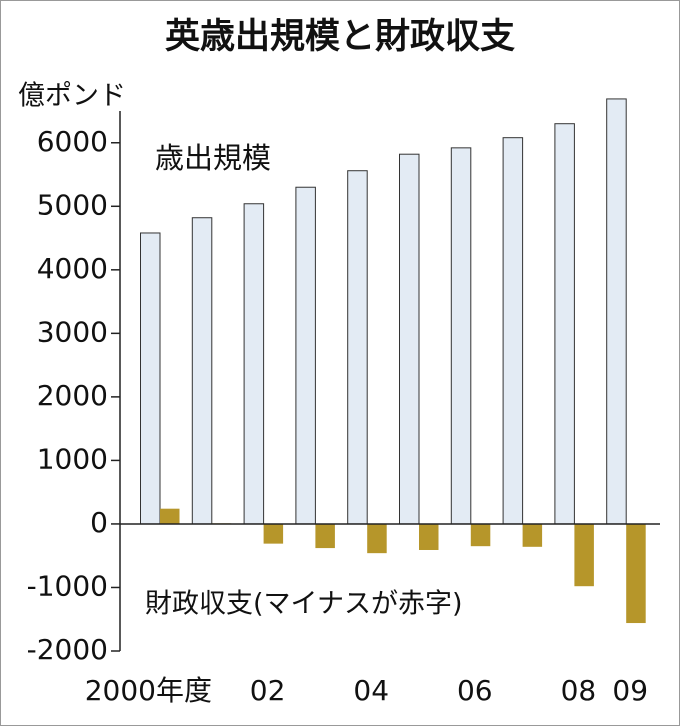  I want to click on y-tick-label: 6000, so click(72, 141).